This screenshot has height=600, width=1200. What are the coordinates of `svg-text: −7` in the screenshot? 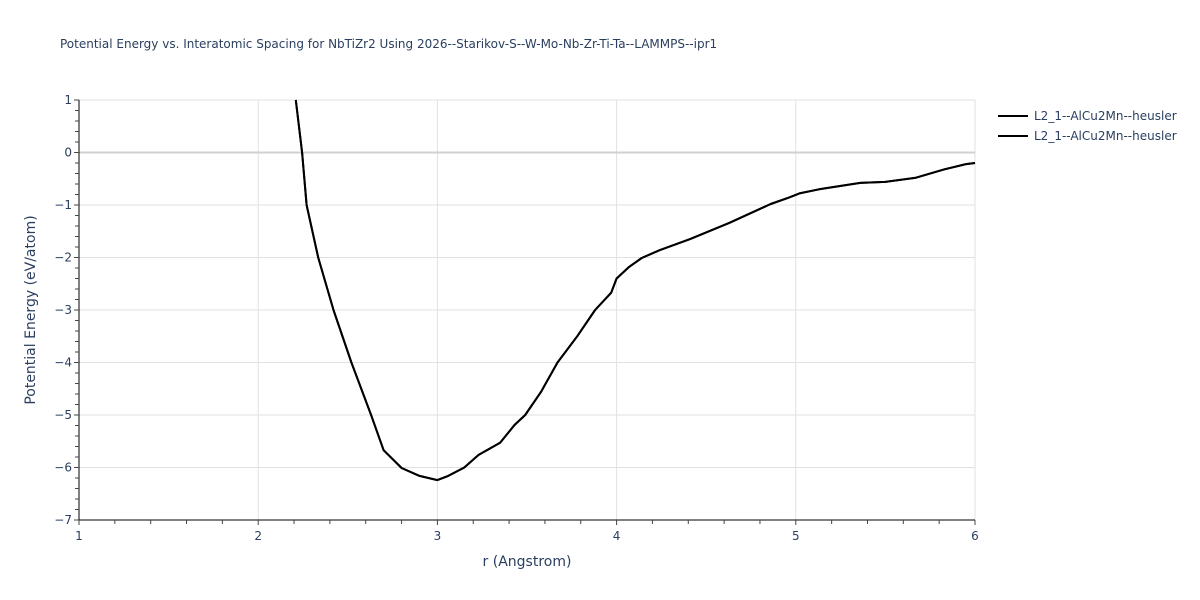 It's located at (63, 520).